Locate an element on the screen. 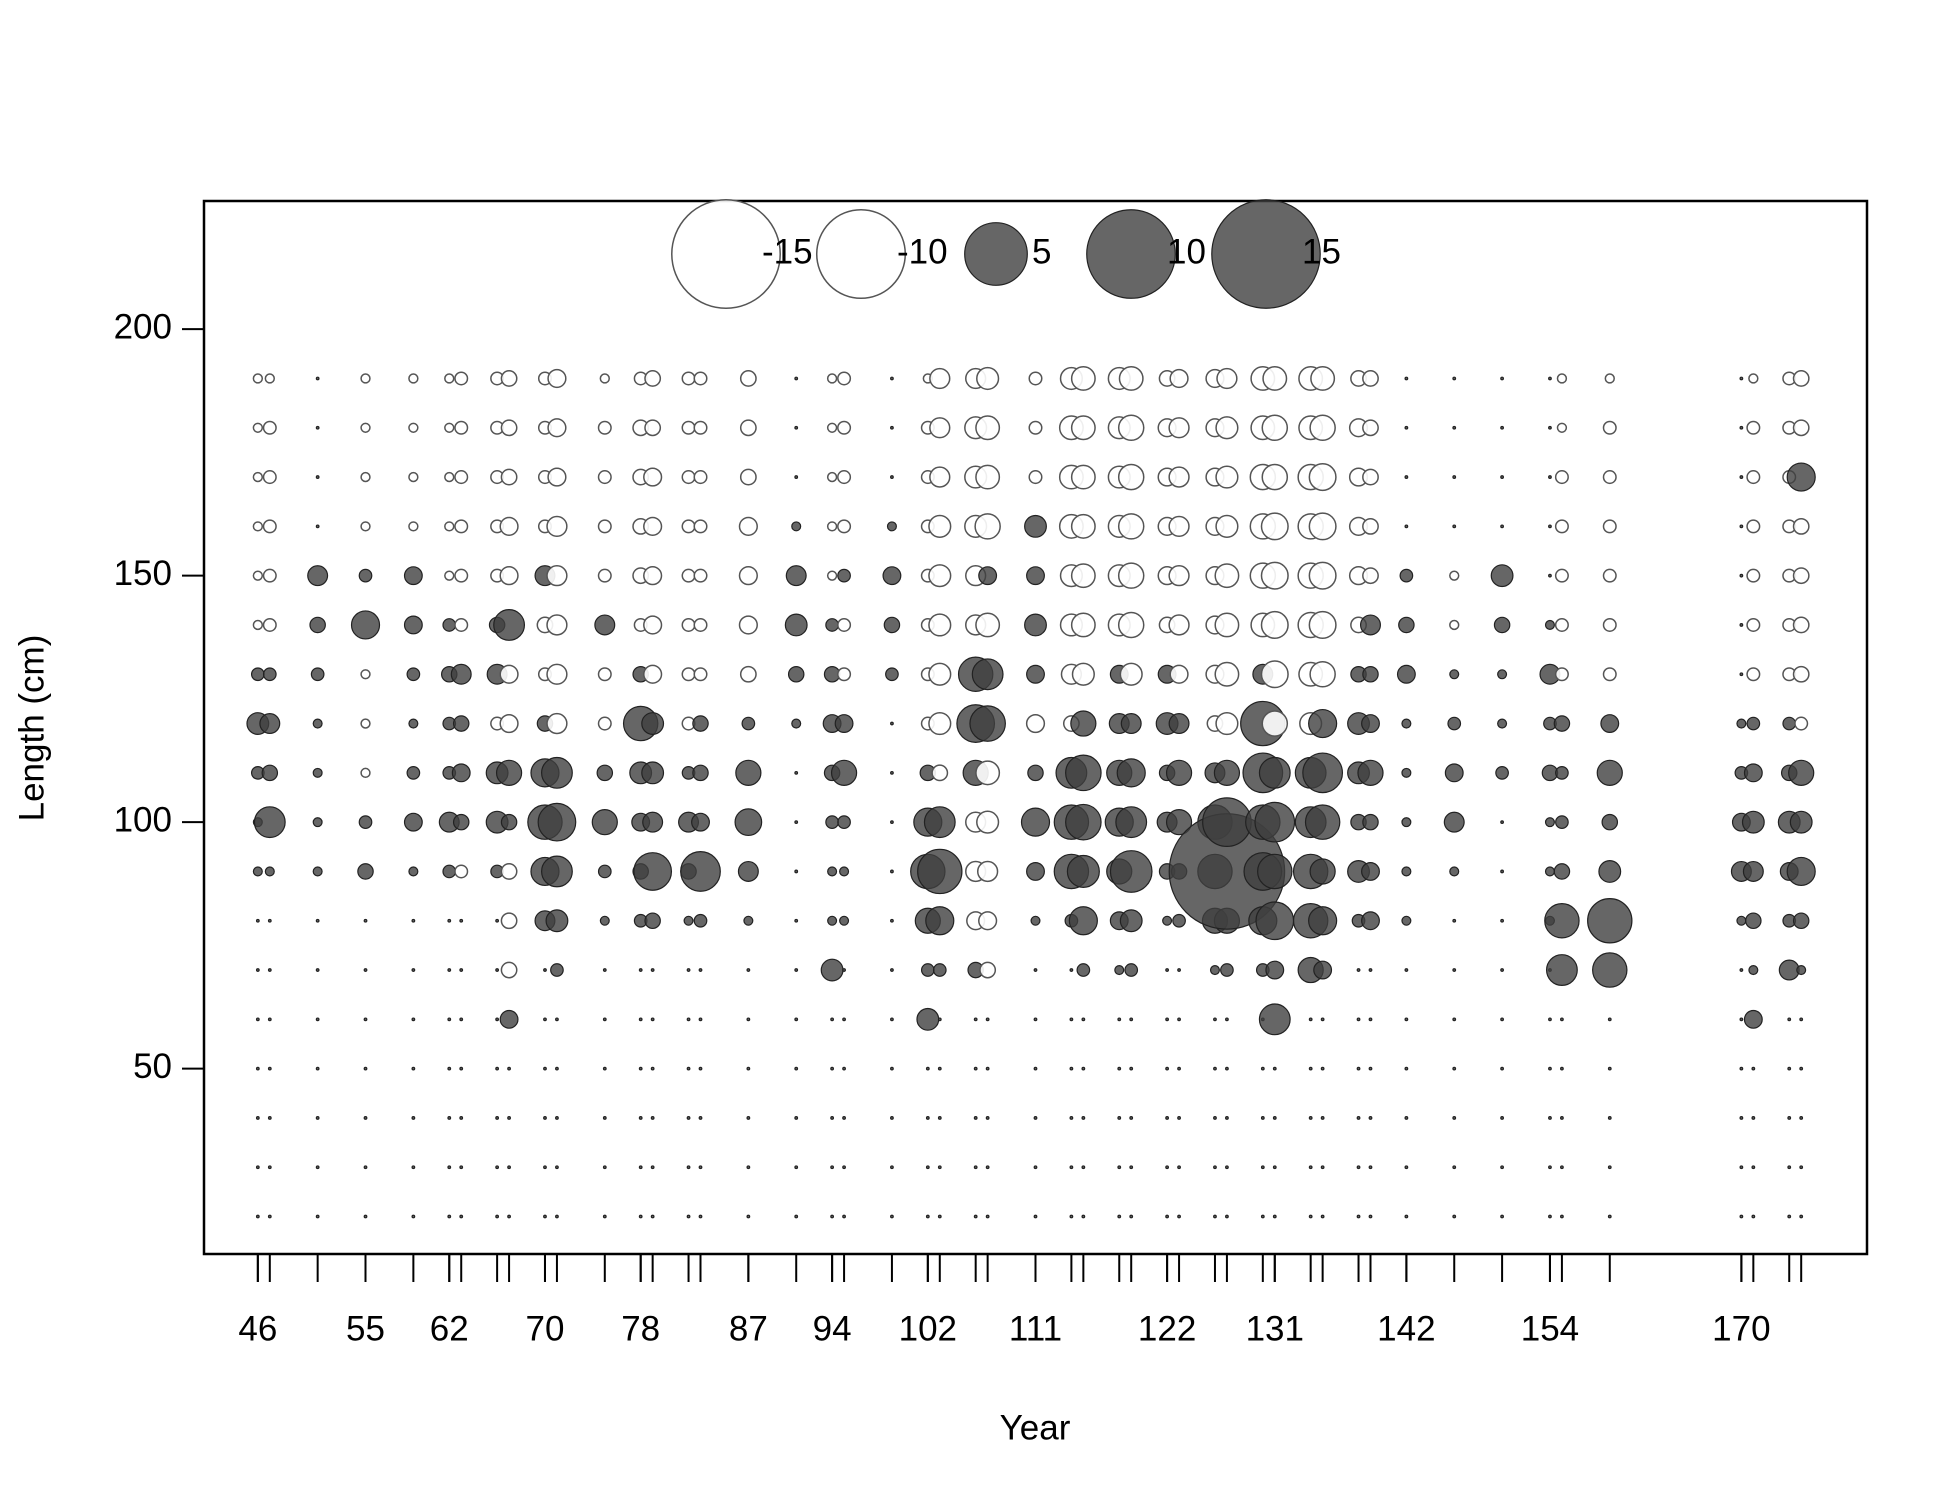 The height and width of the screenshot is (1500, 1950). legend-bubble is located at coordinates (1131, 254).